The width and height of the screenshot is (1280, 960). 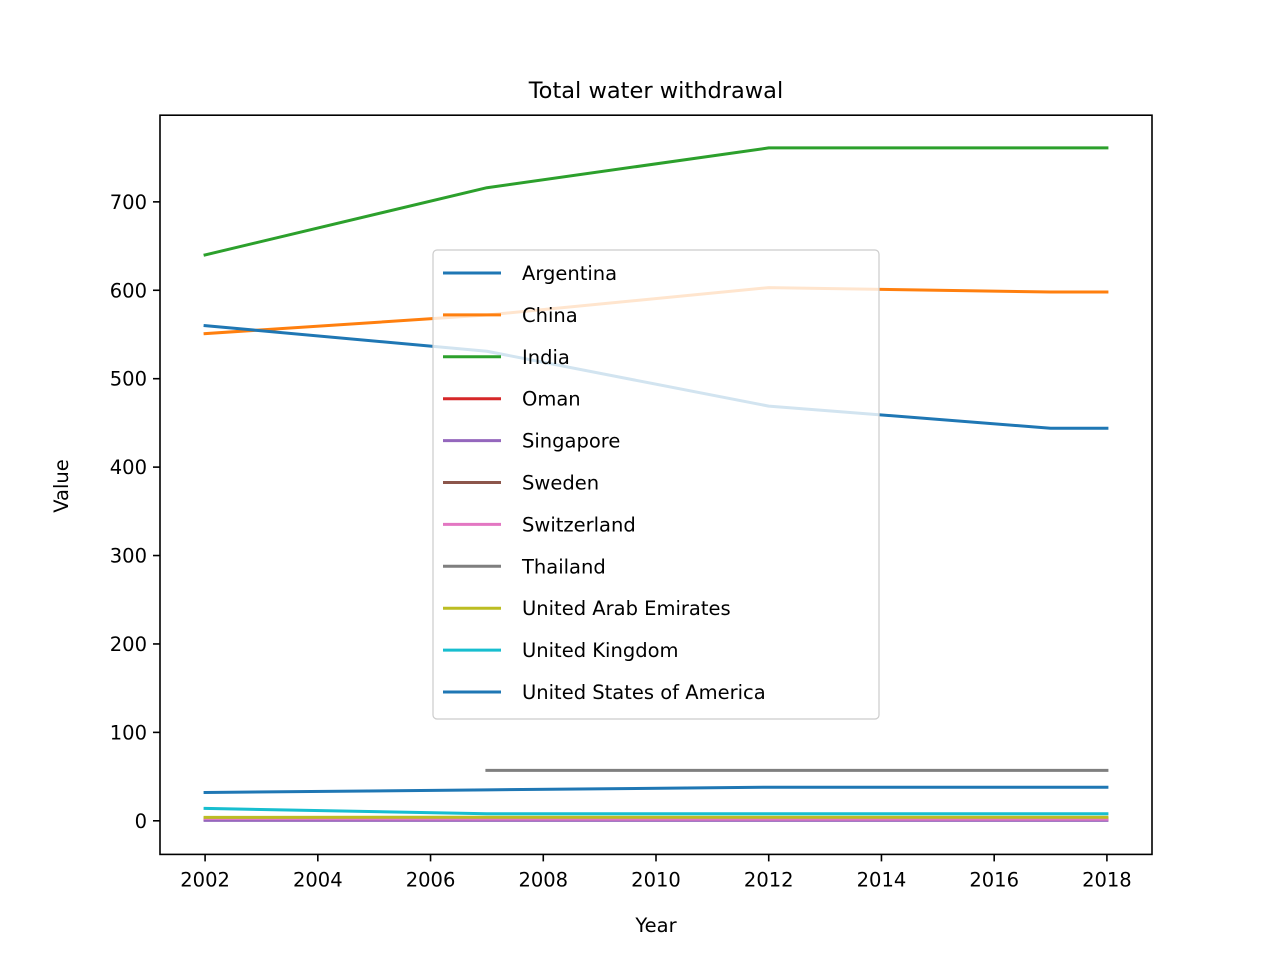 I want to click on x-axis-label: Year, so click(x=655, y=925).